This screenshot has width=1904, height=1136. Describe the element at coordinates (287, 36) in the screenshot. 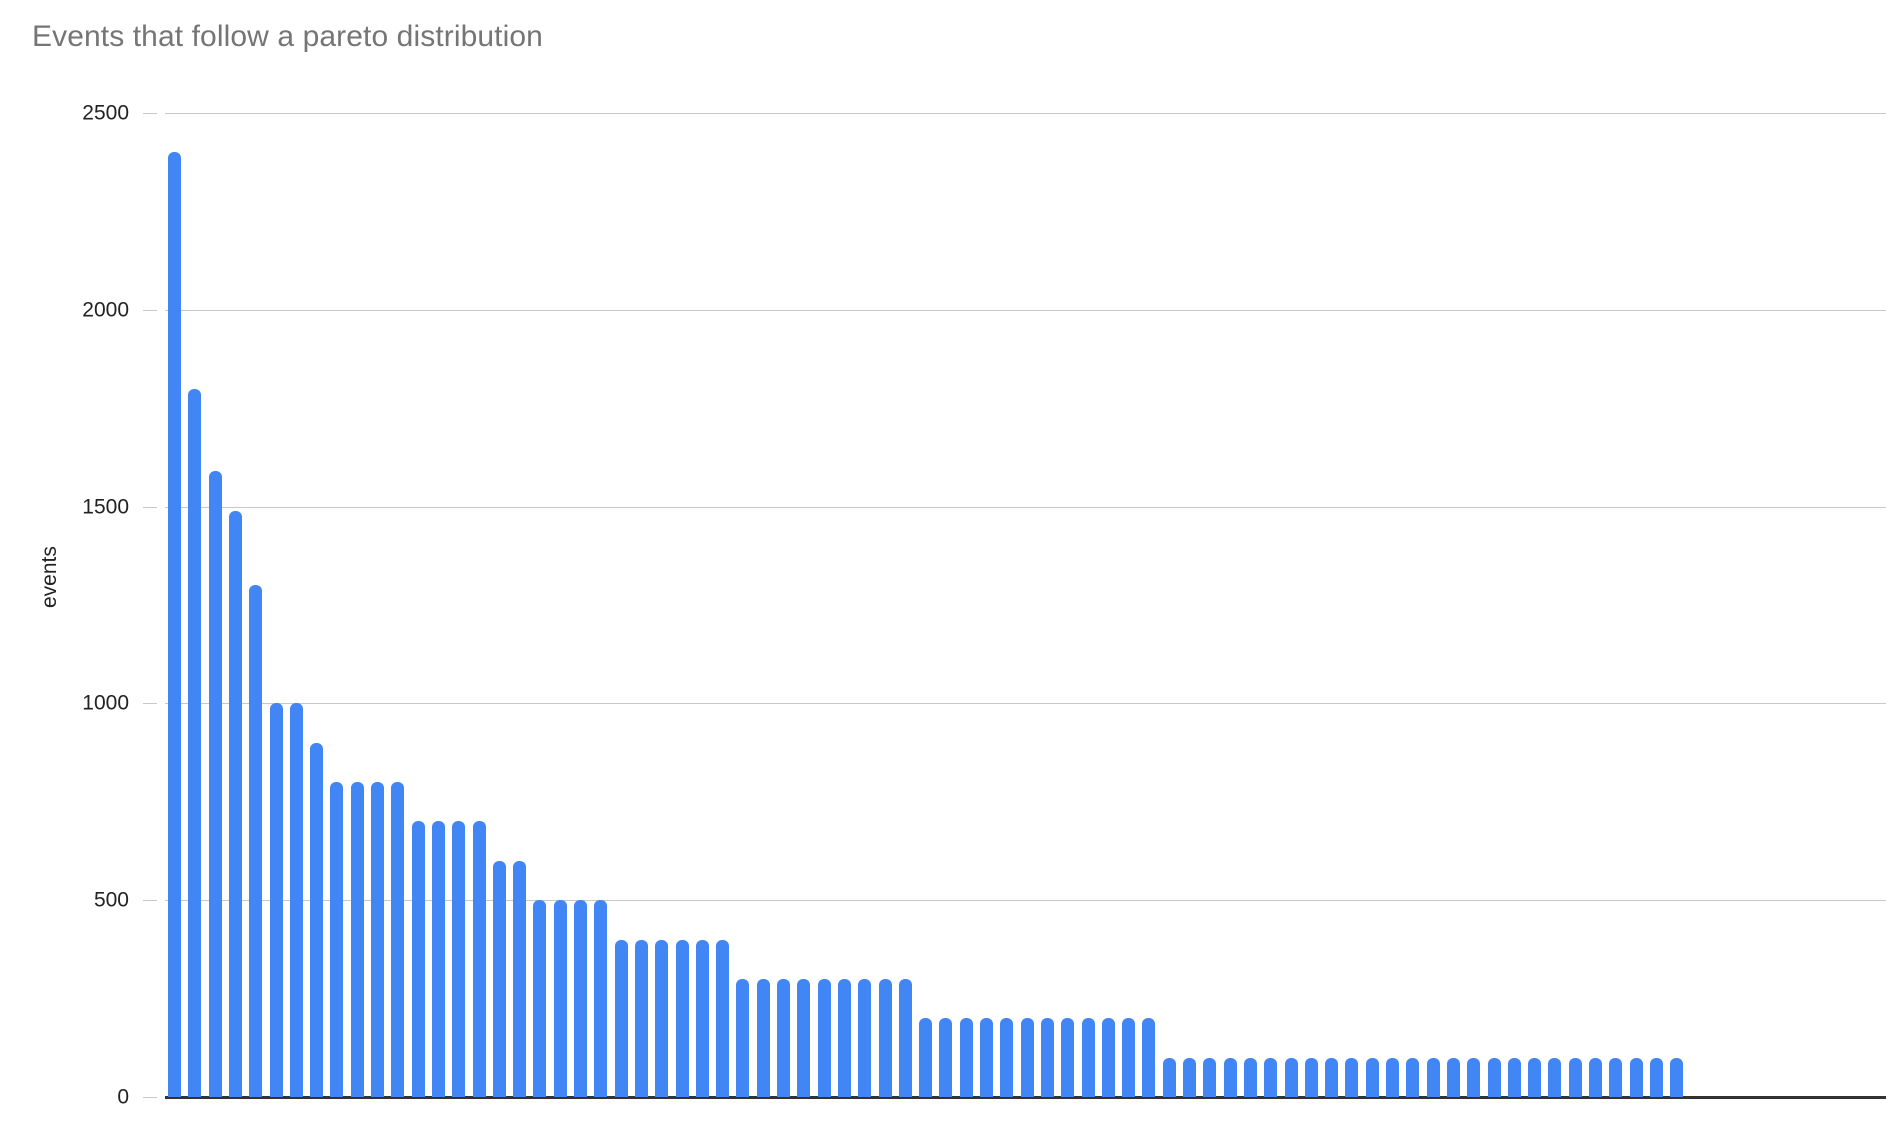

I see `chart-title: Events that follow a pareto distribution` at that location.